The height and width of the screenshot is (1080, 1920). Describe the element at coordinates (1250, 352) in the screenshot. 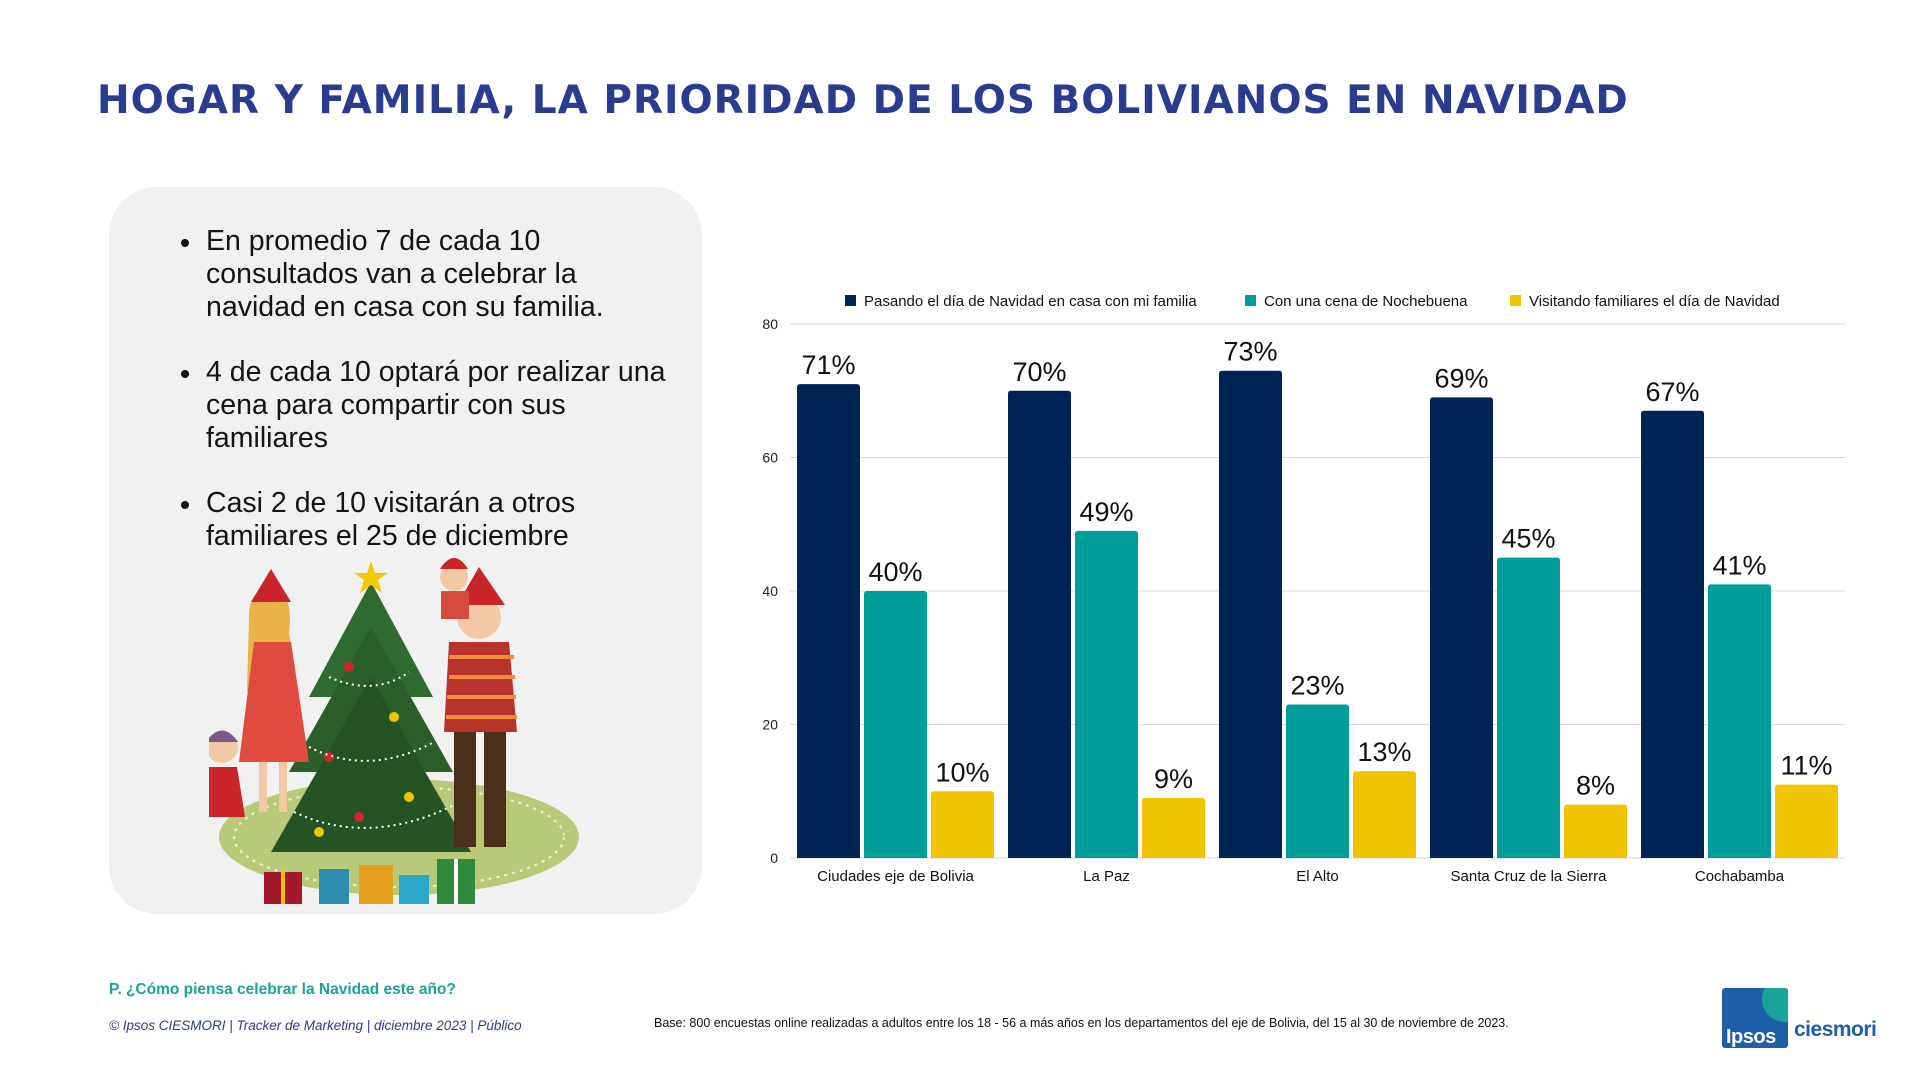

I see `data-label: 73%` at that location.